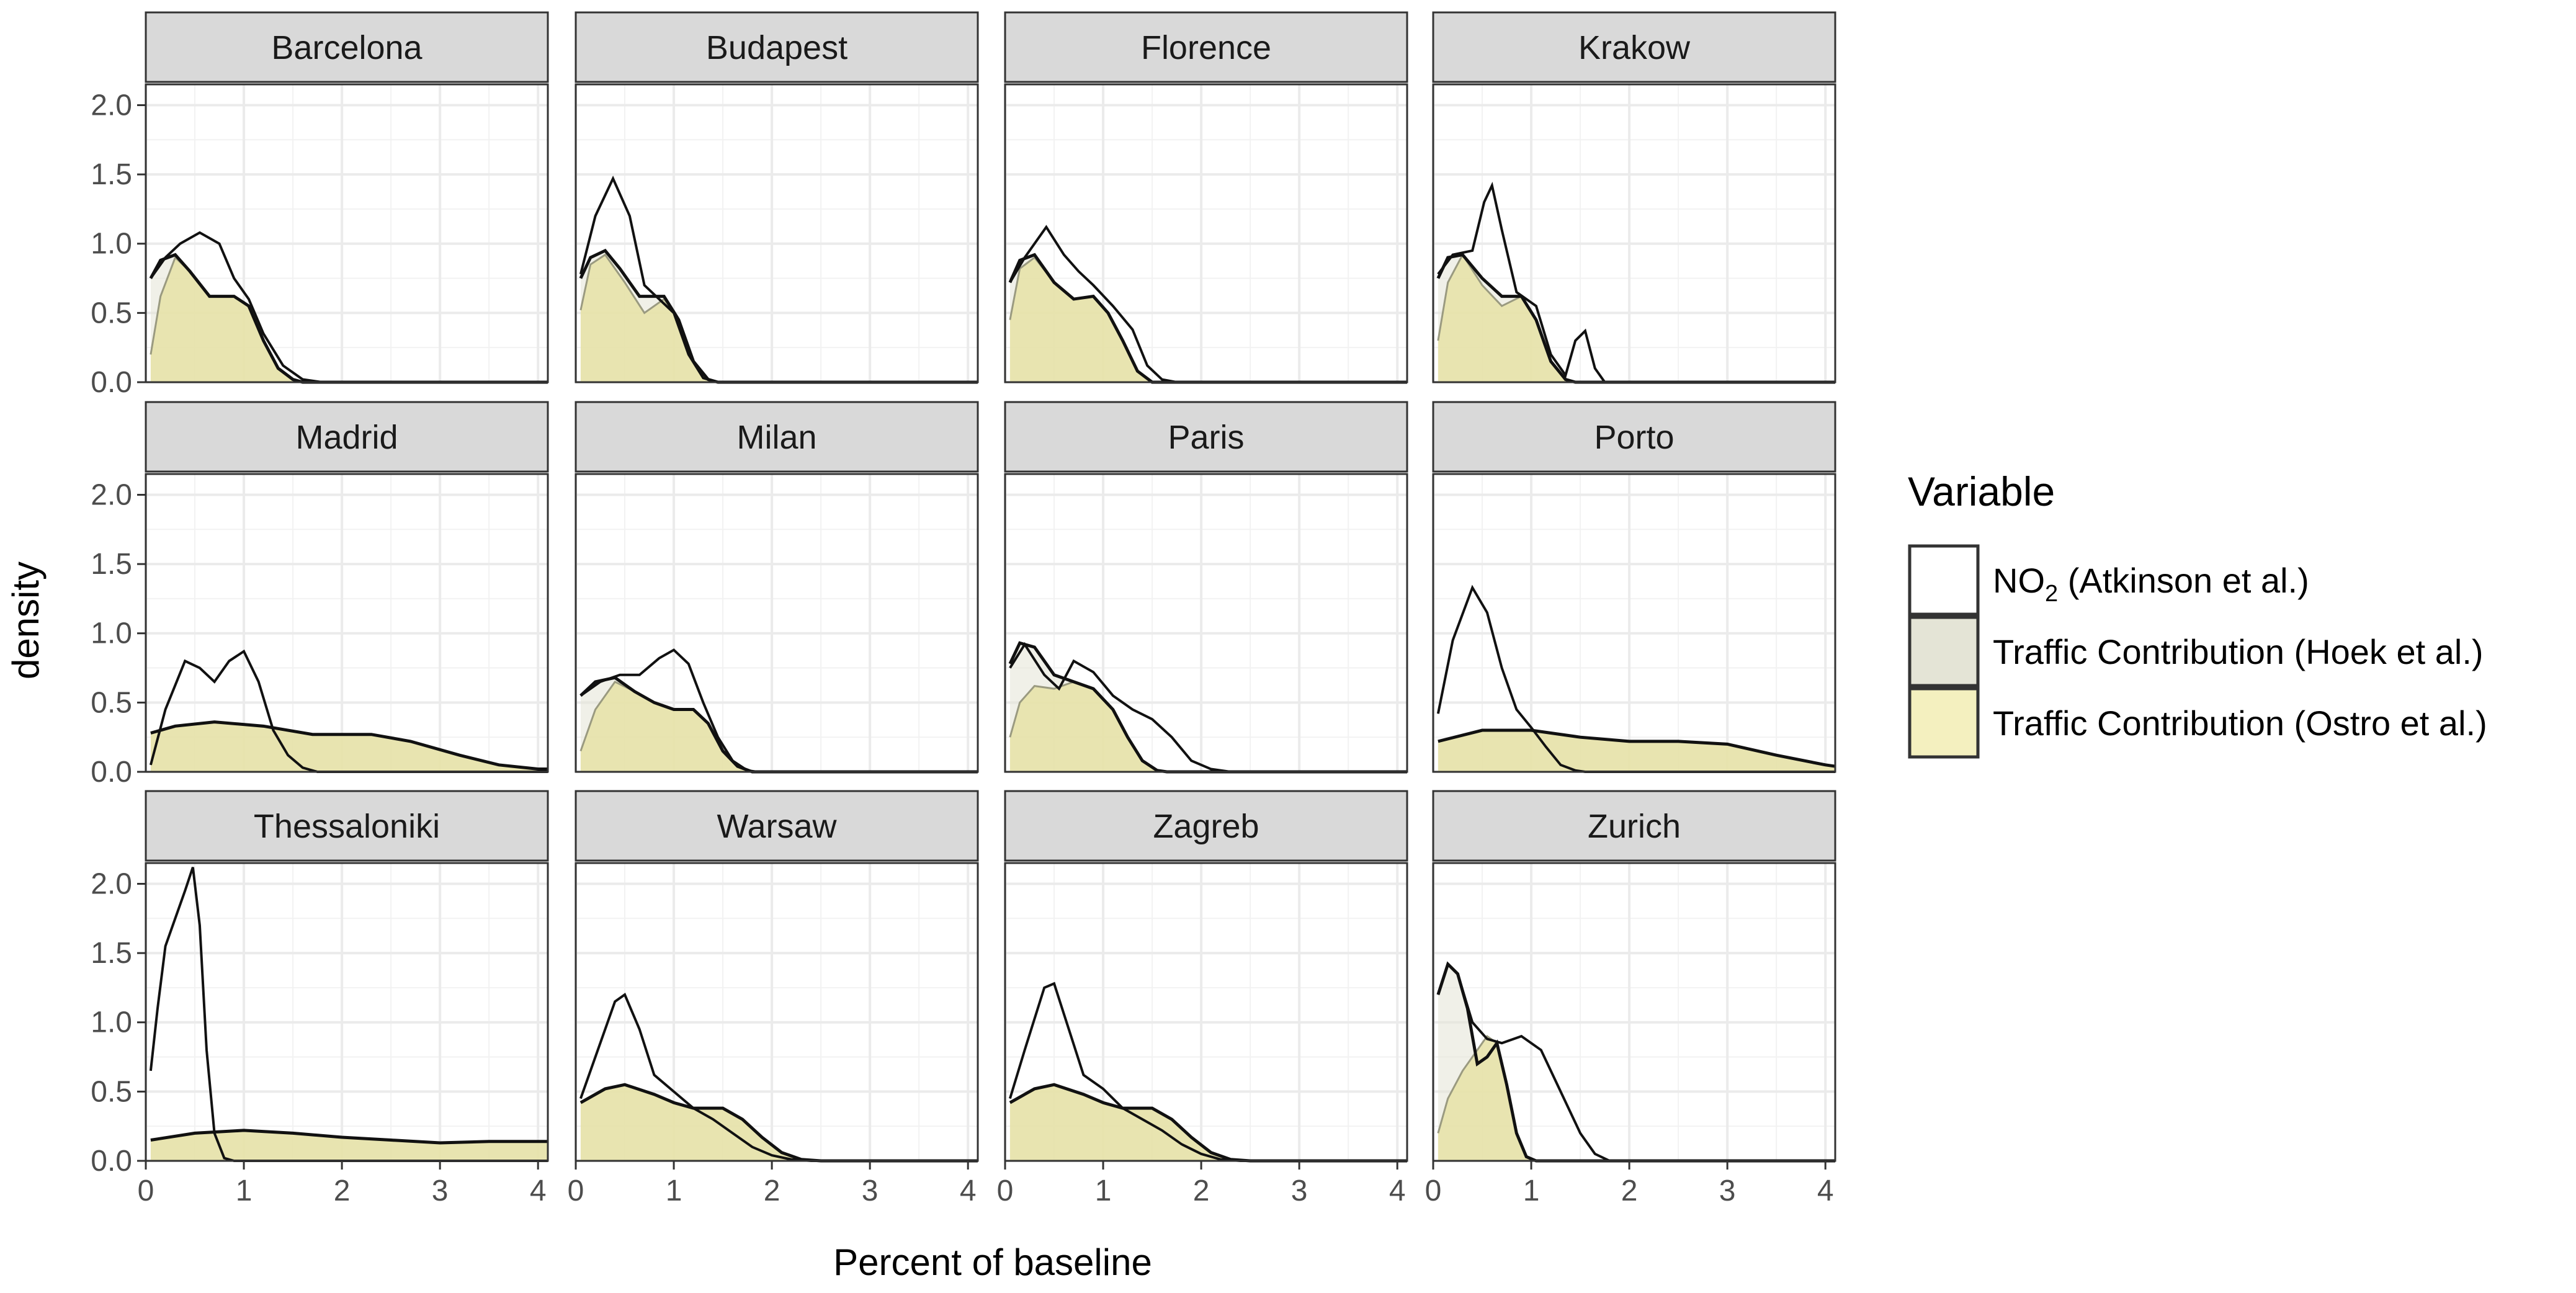 This screenshot has width=2576, height=1293. I want to click on legend-key-no2, so click(1944, 580).